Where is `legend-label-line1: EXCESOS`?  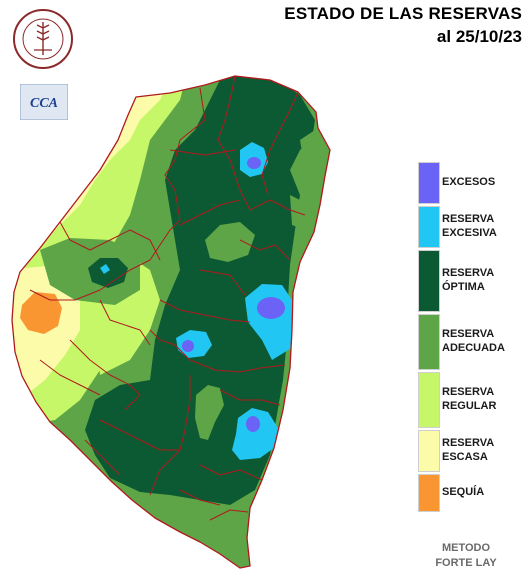
legend-label-line1: EXCESOS is located at coordinates (469, 182).